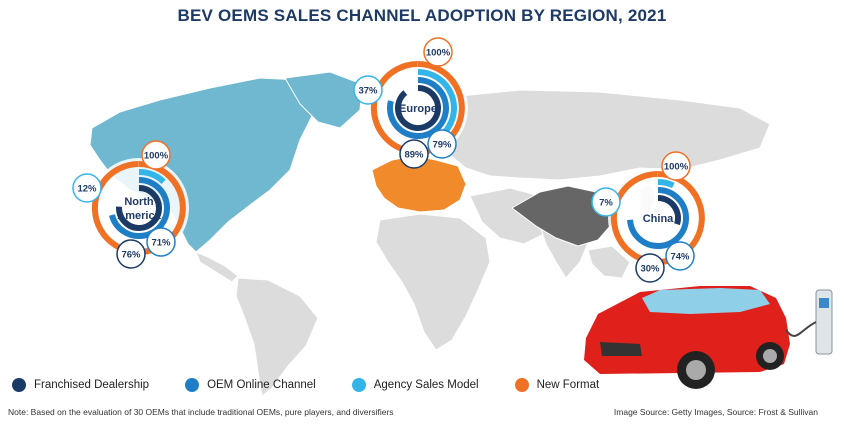 This screenshot has height=424, width=844. I want to click on legend-swatch-new-format, so click(521, 385).